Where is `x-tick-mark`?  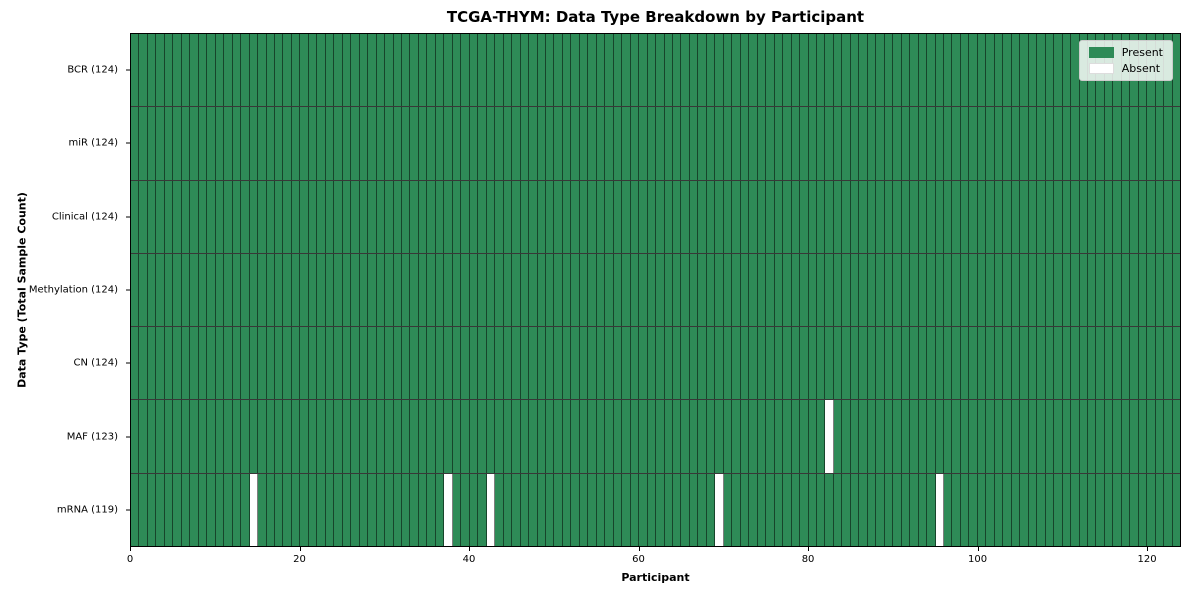
x-tick-mark is located at coordinates (300, 549).